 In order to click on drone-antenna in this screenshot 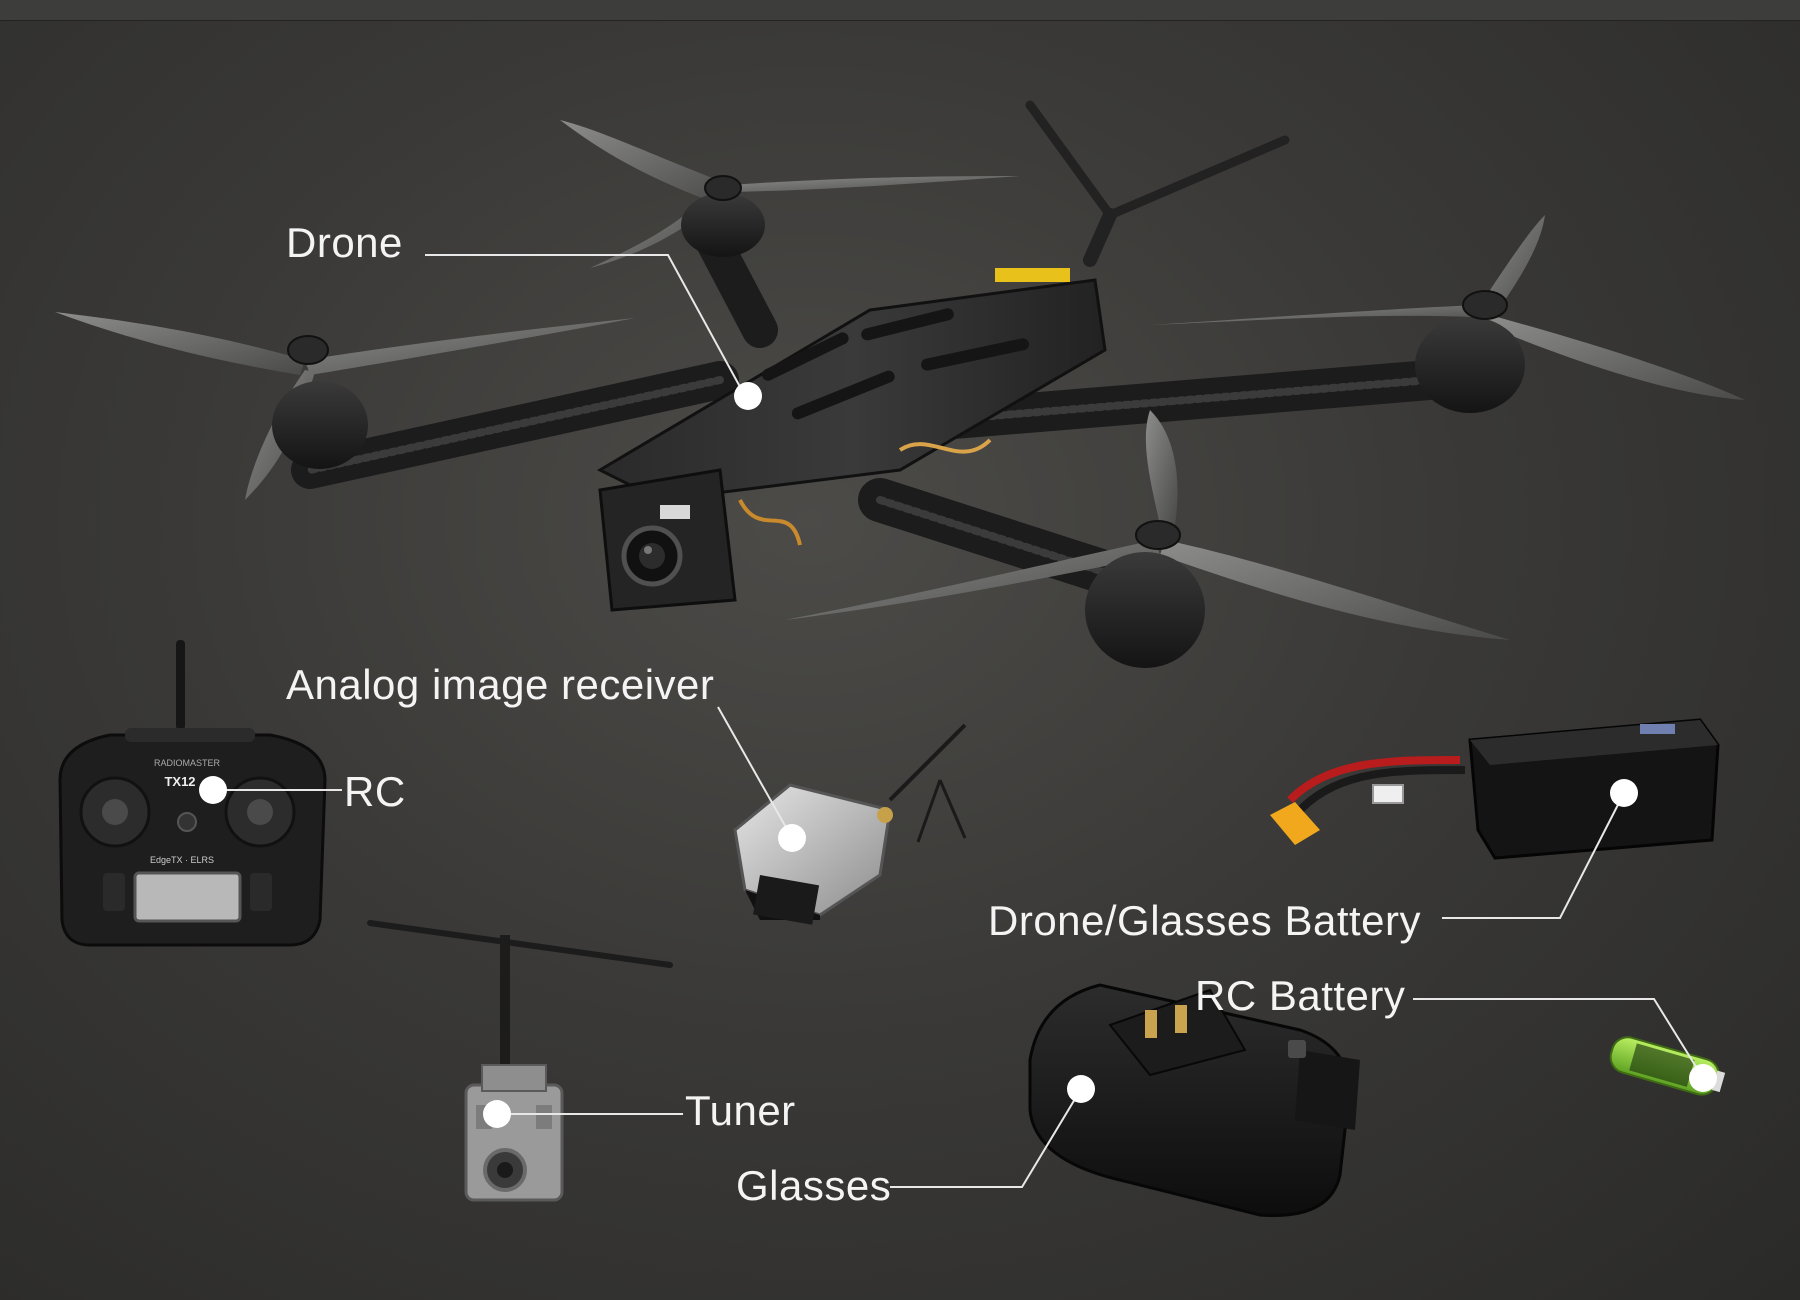, I will do `click(1157, 183)`.